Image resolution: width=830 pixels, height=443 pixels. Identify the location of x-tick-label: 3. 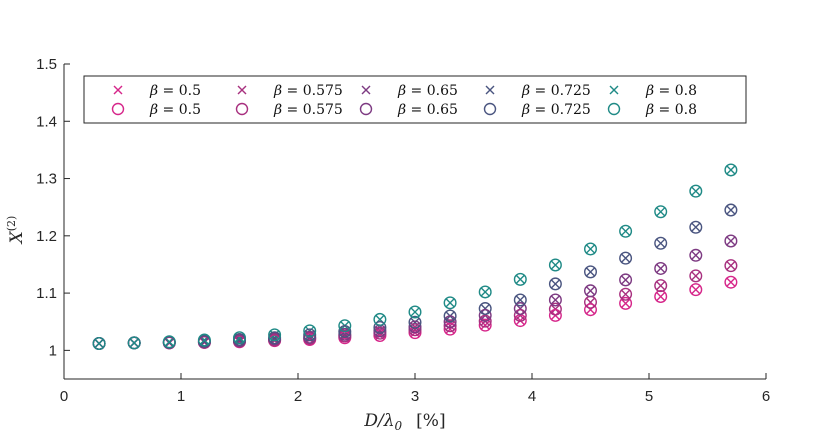
(415, 396).